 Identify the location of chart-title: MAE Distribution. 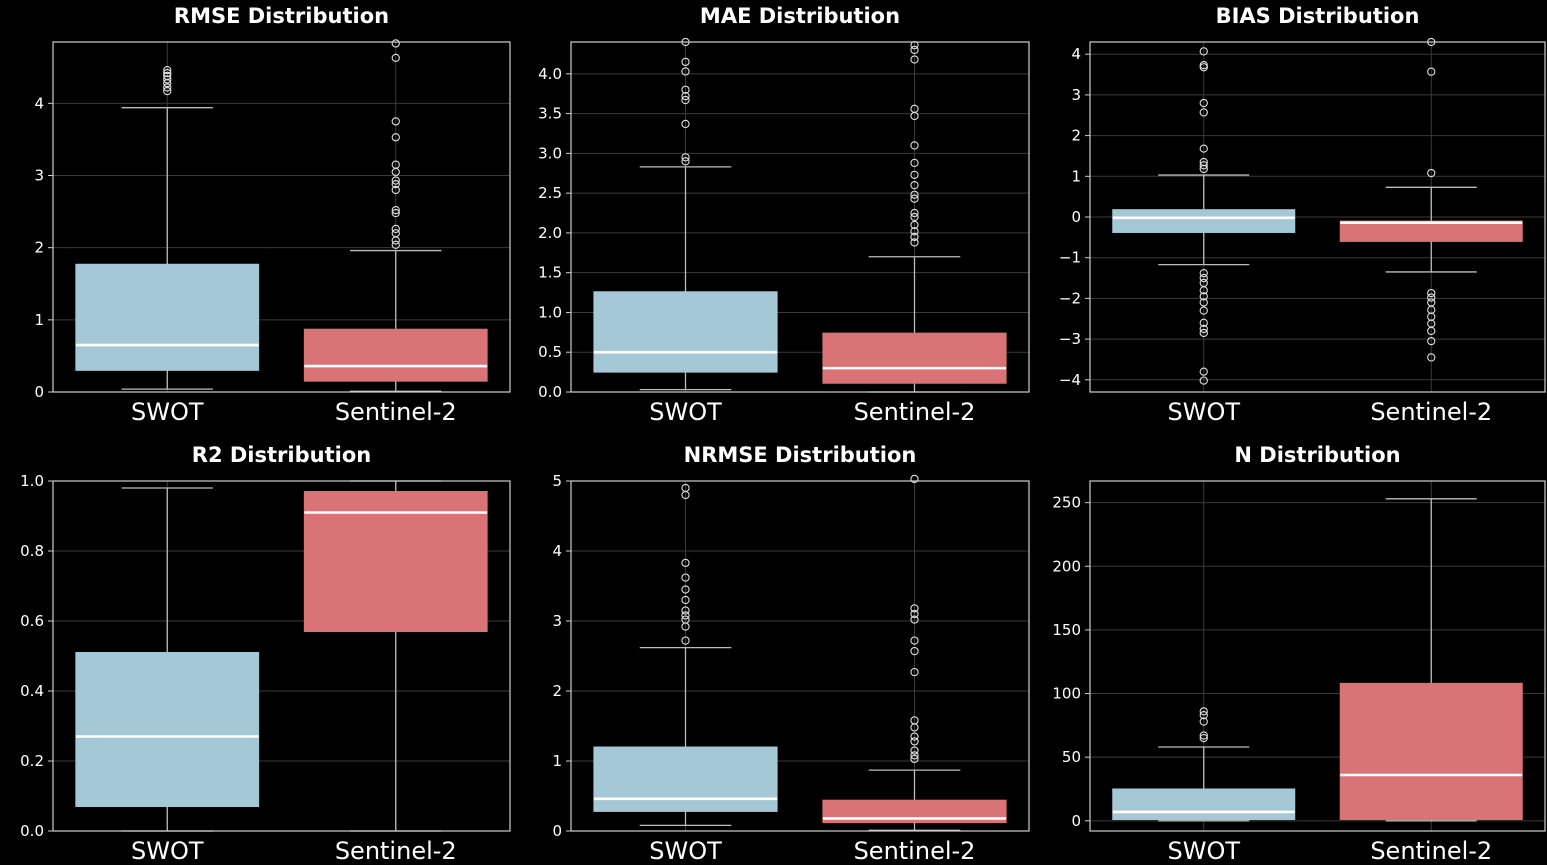
(800, 16).